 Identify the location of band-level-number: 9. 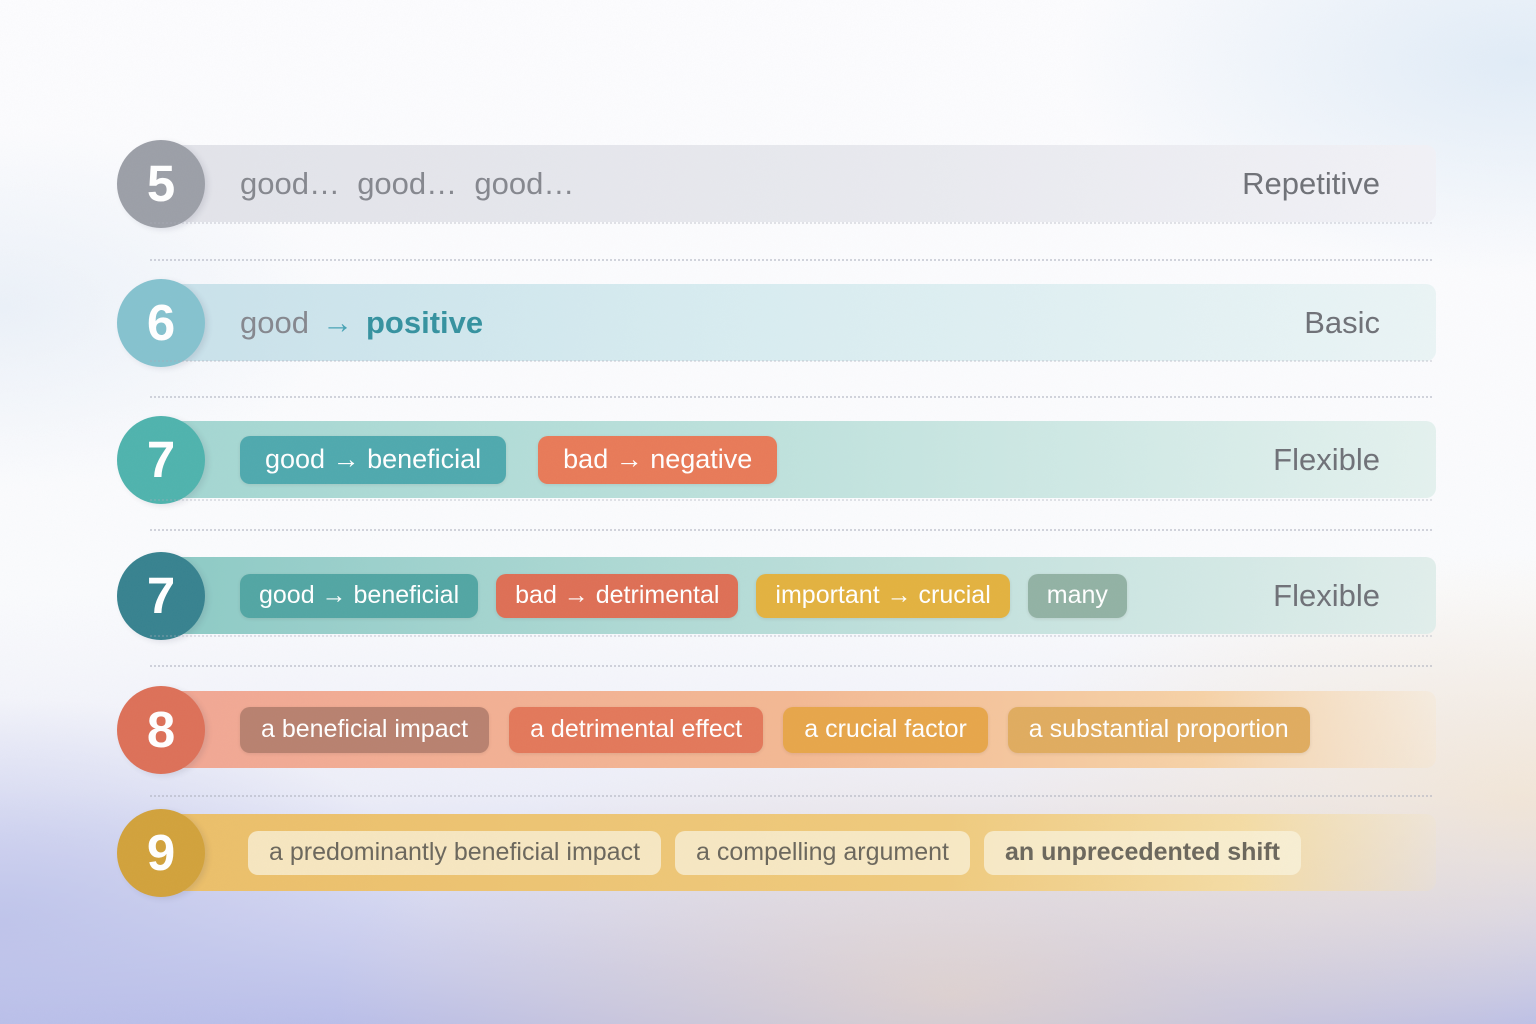
(161, 852).